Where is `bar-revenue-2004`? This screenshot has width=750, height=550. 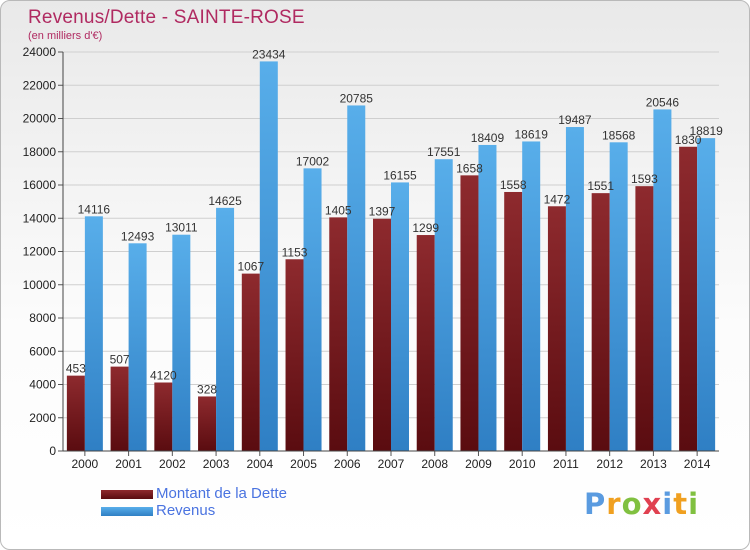 bar-revenue-2004 is located at coordinates (268, 256).